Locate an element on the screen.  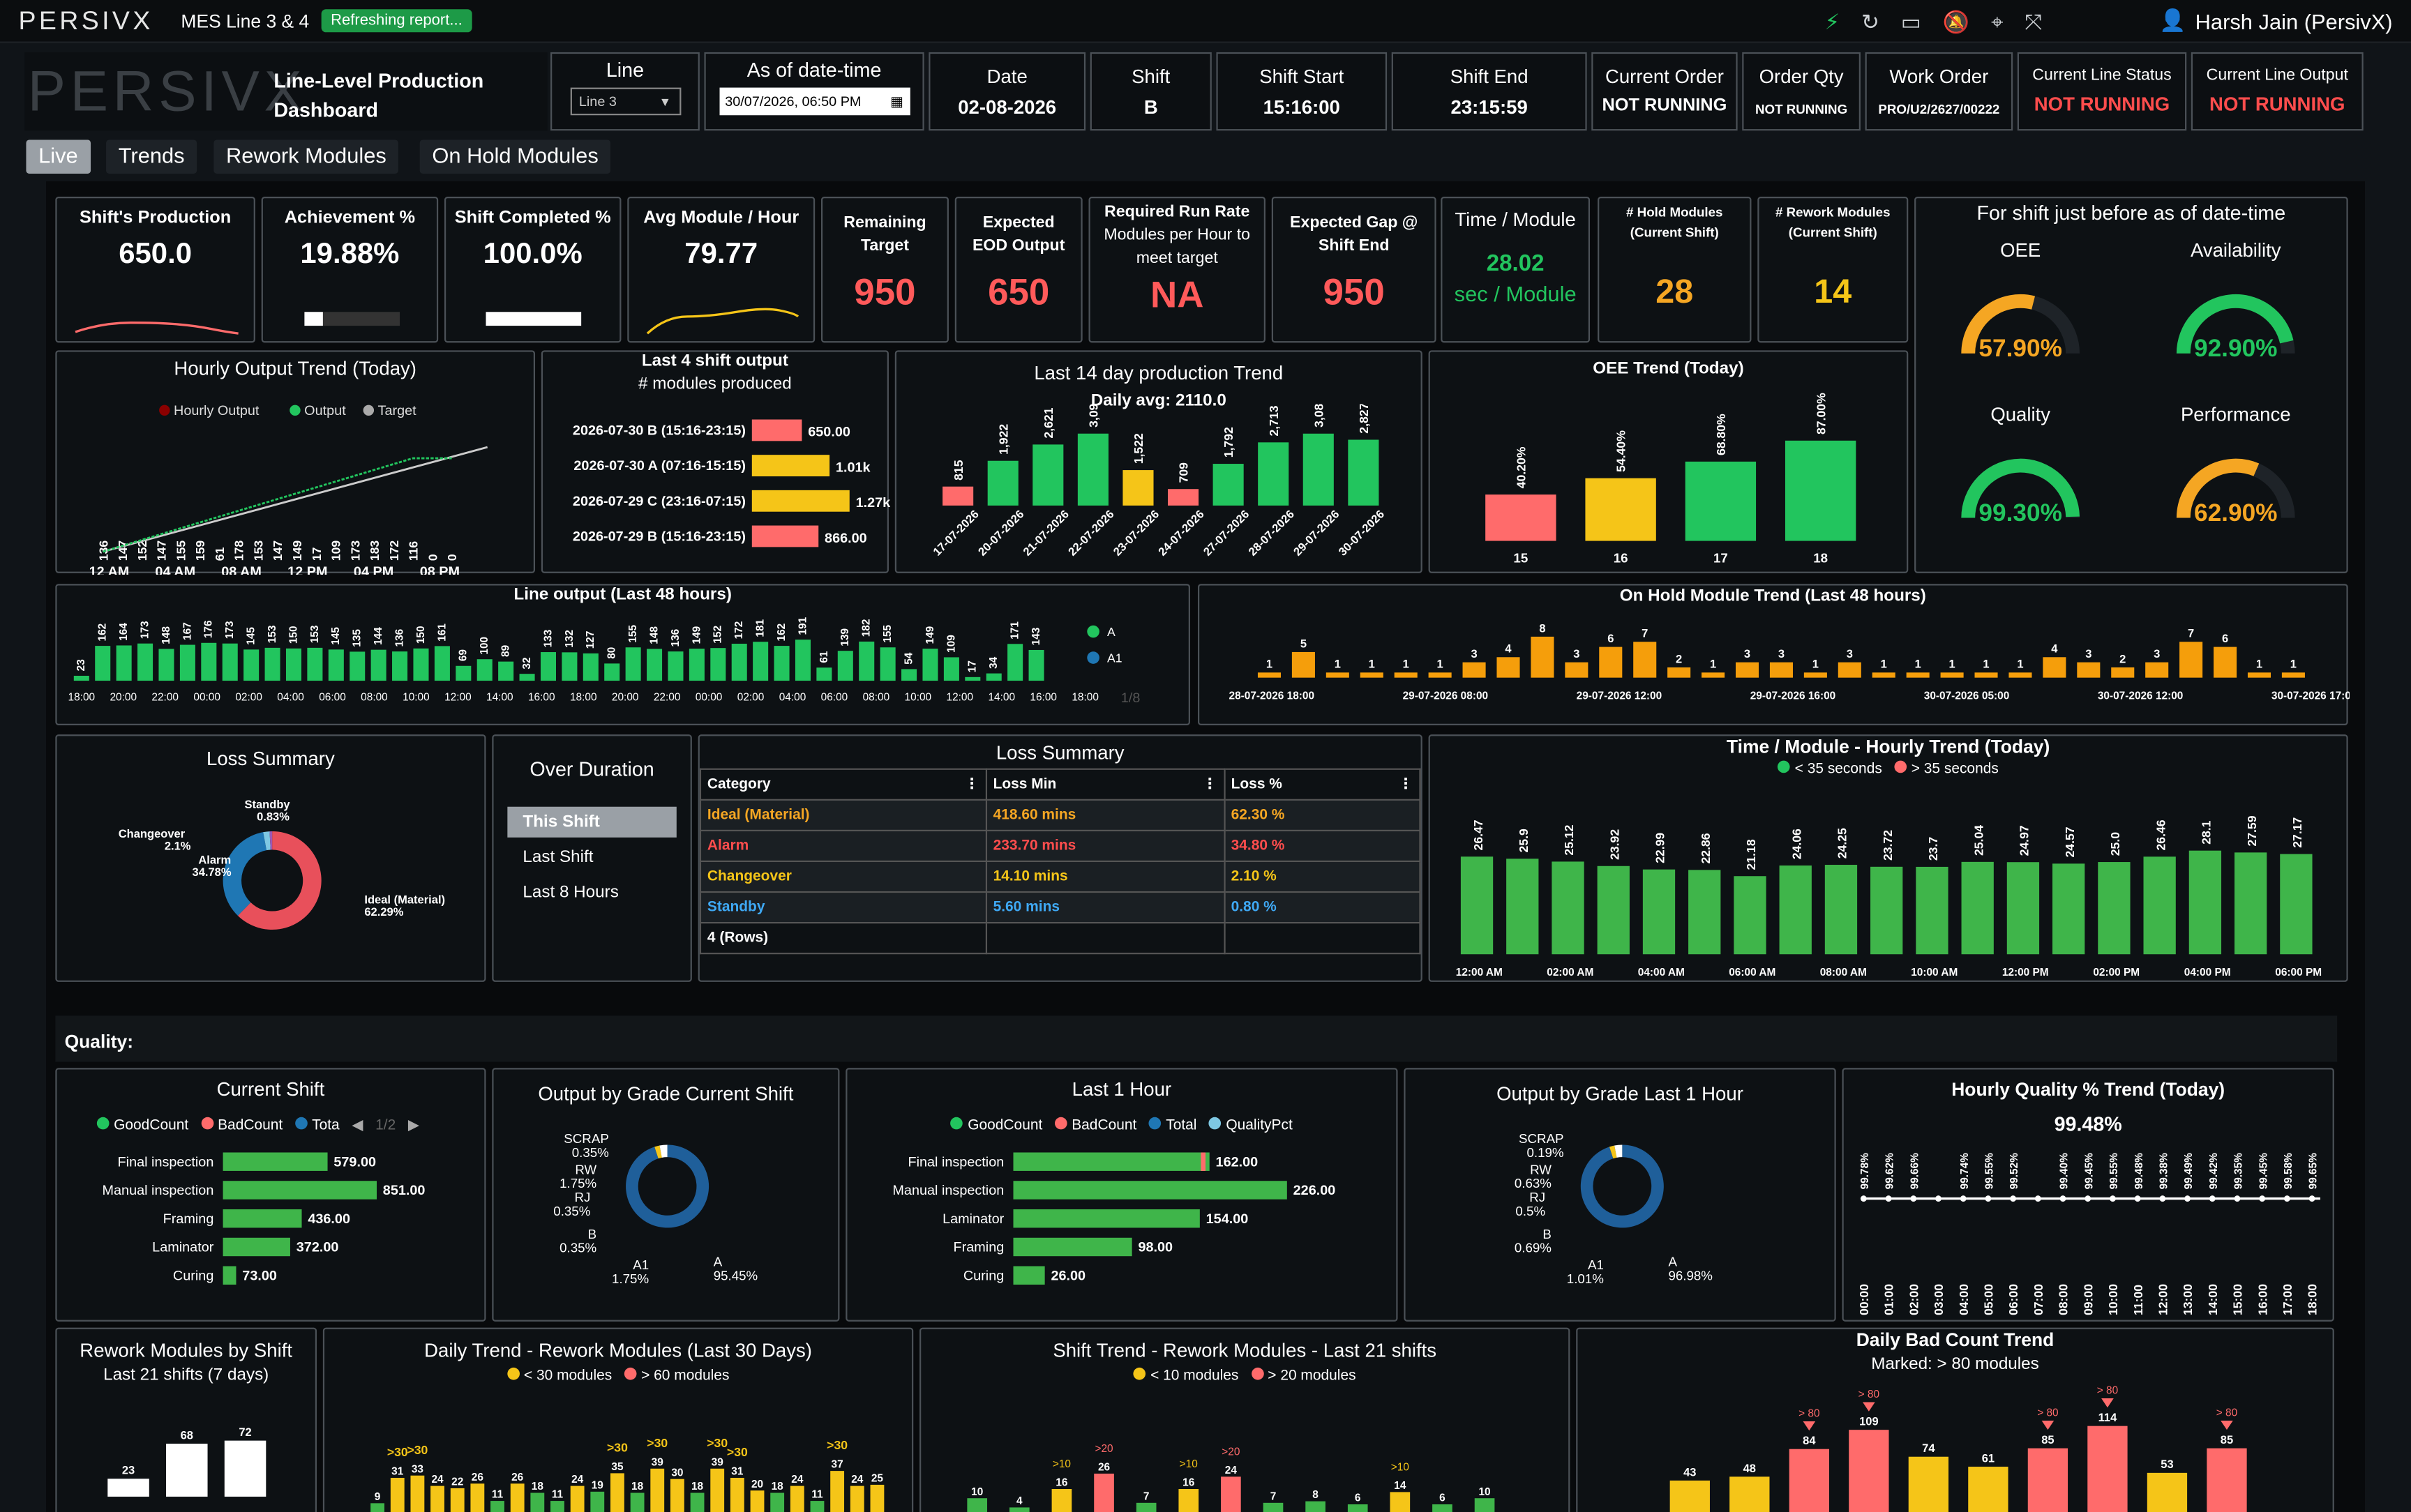
legend-item: > 20 modules is located at coordinates (1303, 1375).